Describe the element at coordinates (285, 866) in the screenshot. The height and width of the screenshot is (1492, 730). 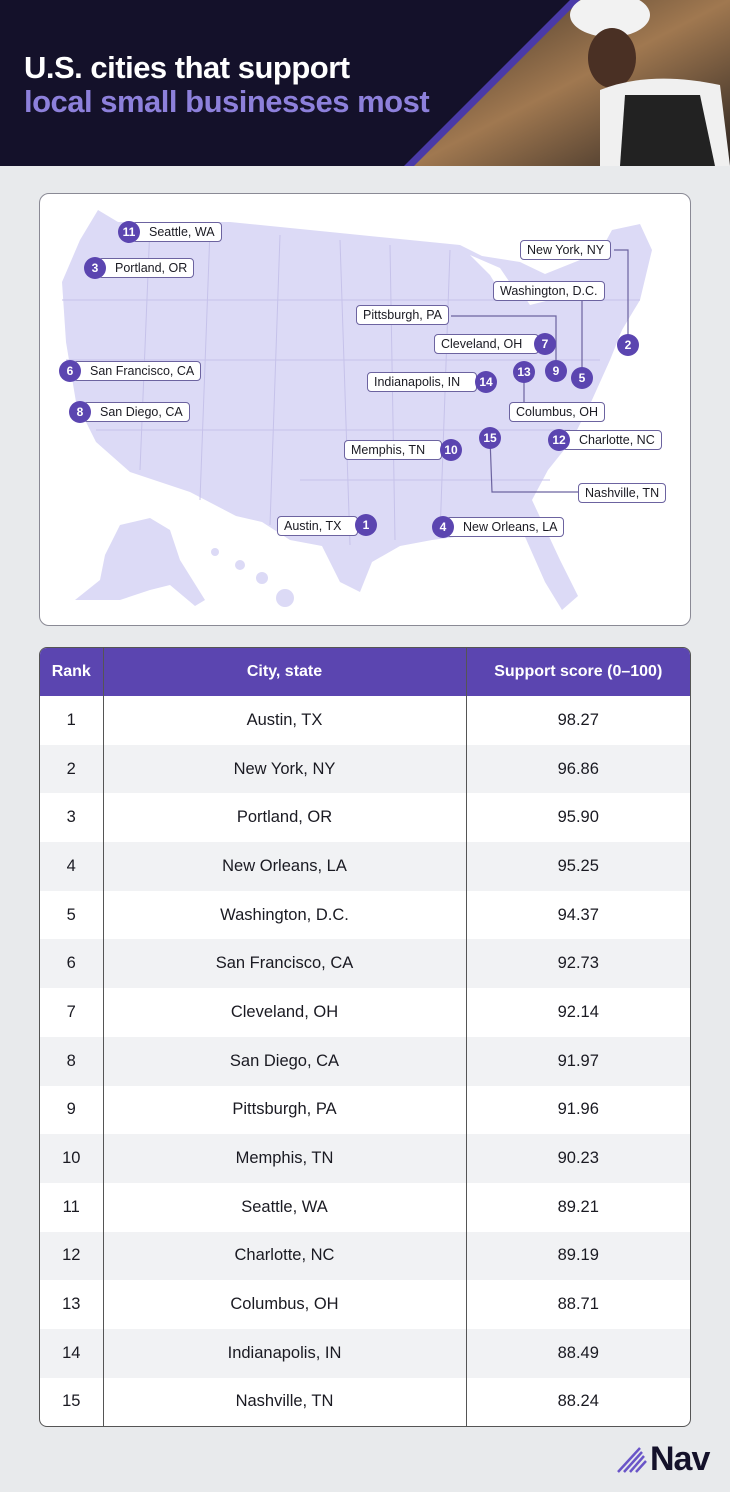
I see `city-cell: New Orleans, LA` at that location.